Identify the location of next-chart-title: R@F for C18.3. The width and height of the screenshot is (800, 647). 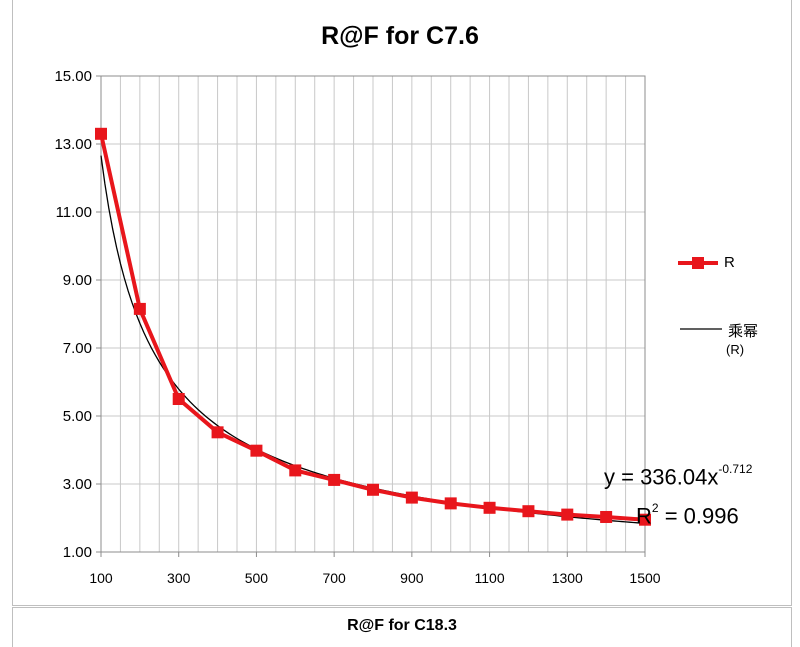
(402, 625).